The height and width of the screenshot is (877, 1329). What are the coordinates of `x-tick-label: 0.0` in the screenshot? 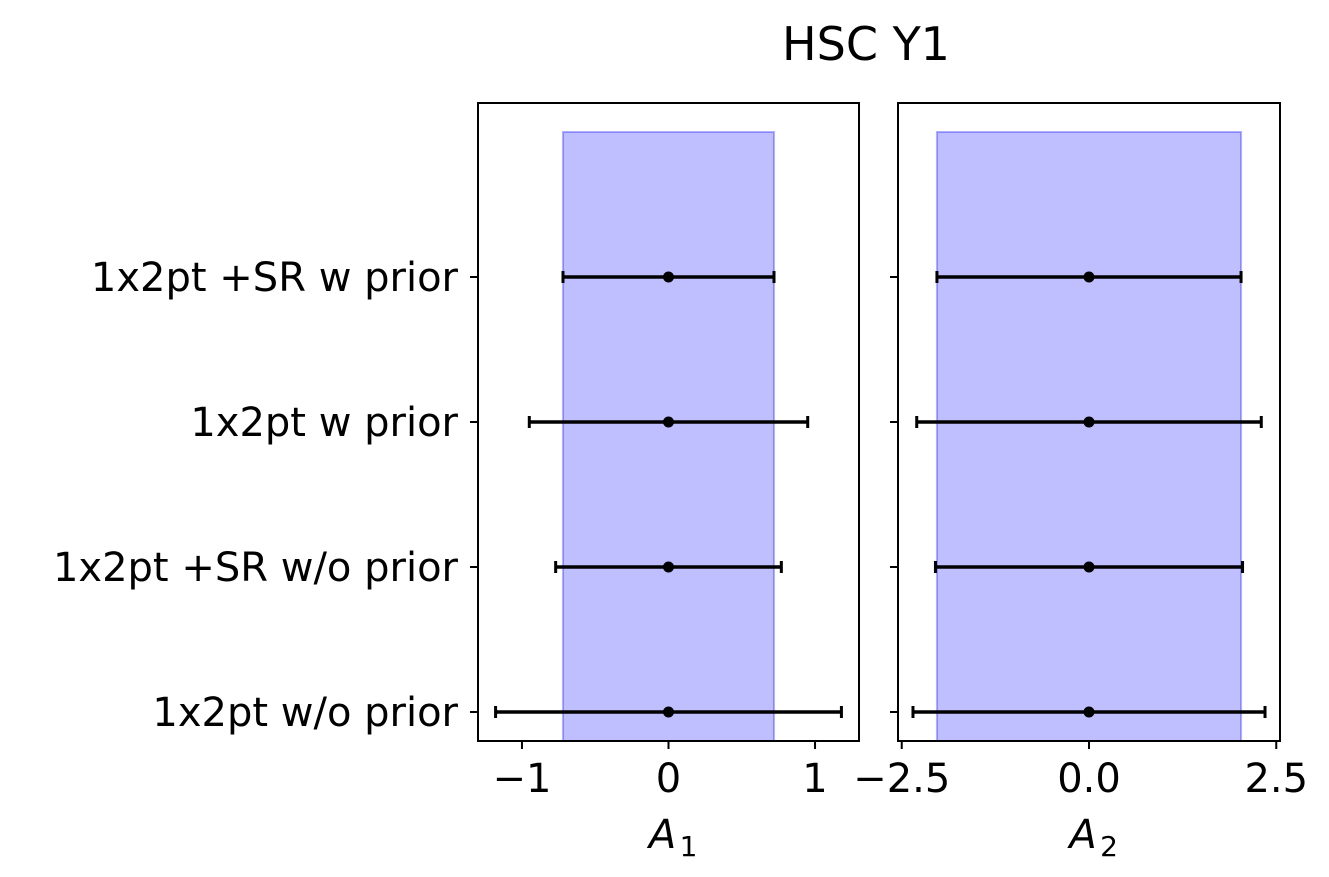 It's located at (1089, 779).